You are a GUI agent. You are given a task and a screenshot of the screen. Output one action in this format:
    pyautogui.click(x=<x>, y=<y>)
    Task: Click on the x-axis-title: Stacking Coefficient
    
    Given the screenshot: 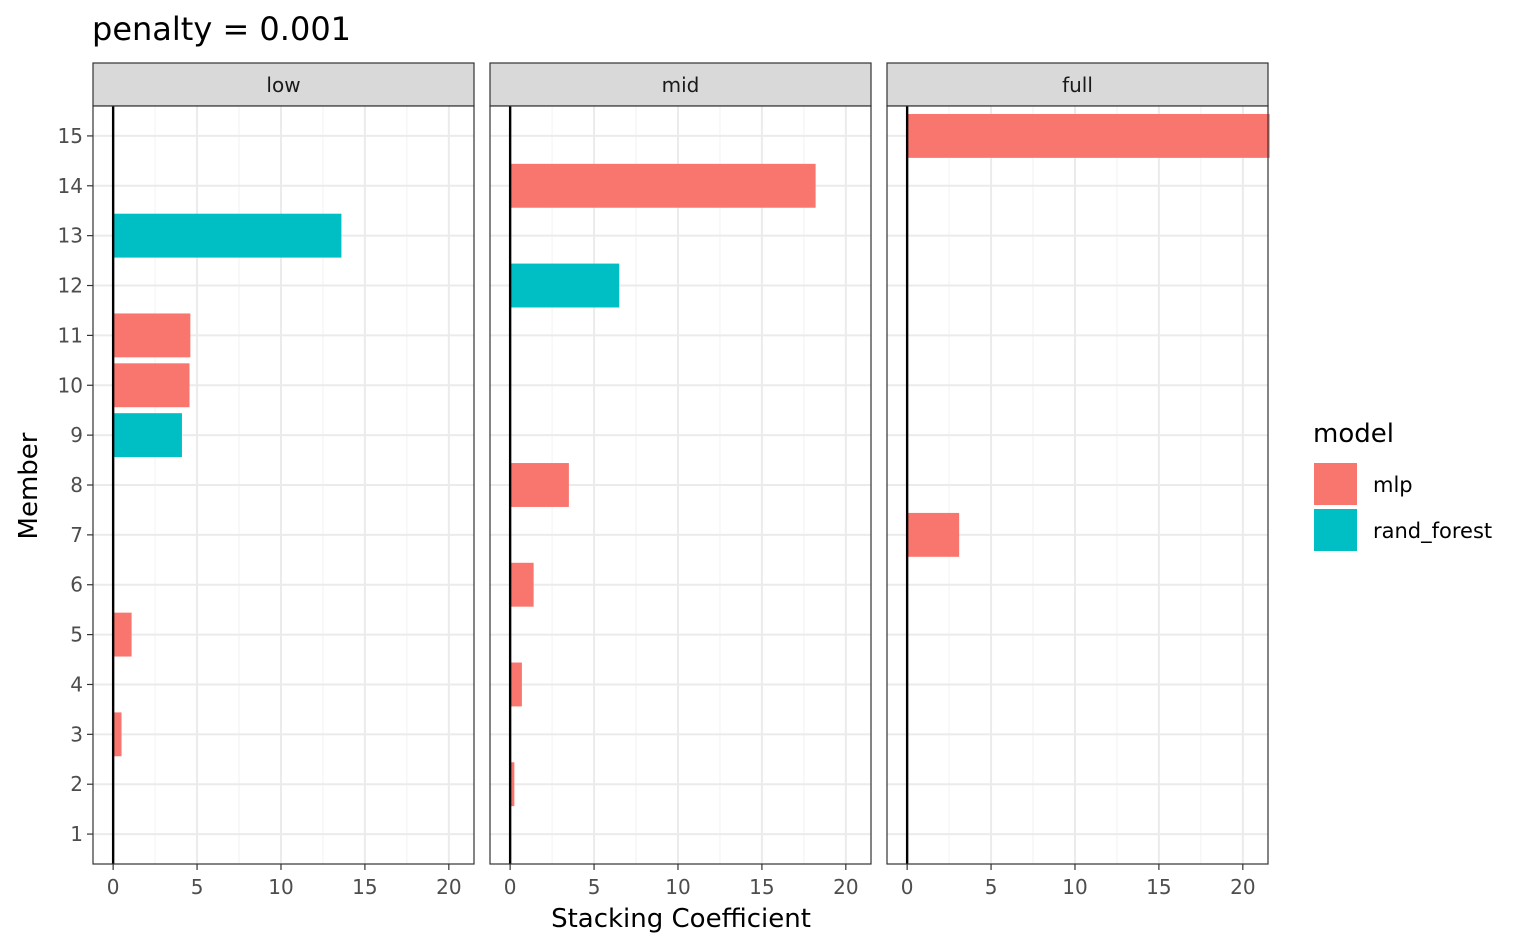 What is the action you would take?
    pyautogui.click(x=681, y=919)
    